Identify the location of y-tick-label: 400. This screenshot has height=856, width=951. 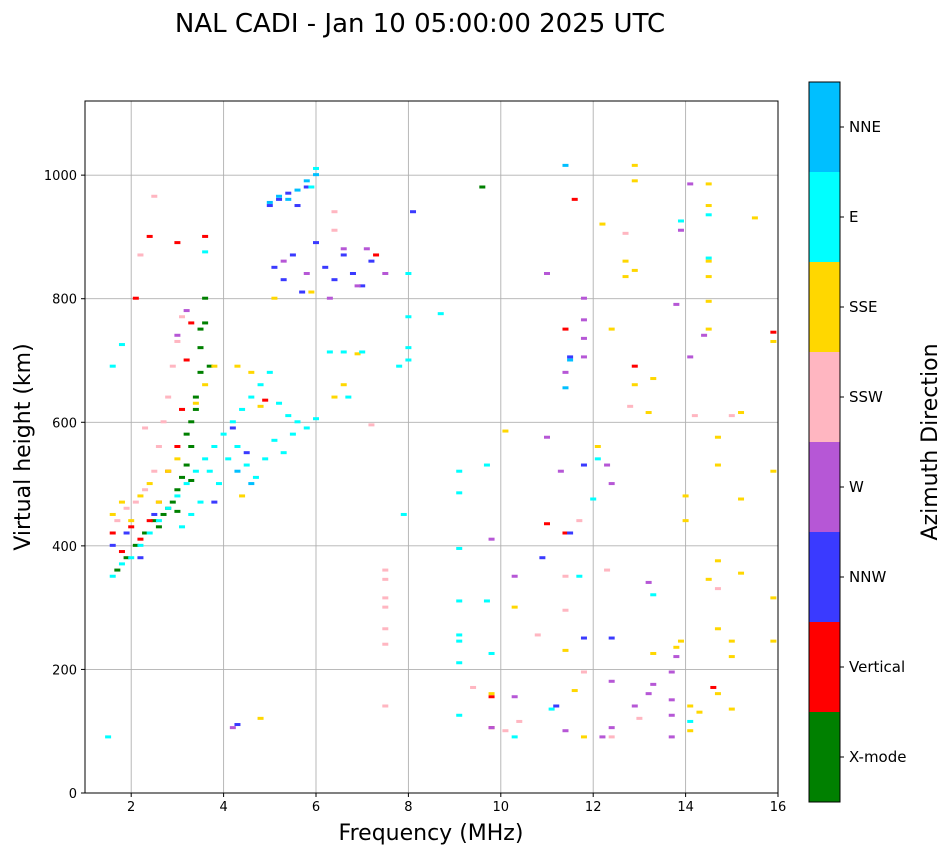
(64, 547).